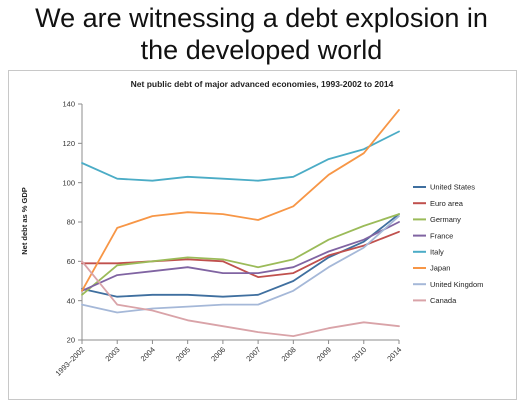  What do you see at coordinates (68, 182) in the screenshot?
I see `y-tick-label: 100` at bounding box center [68, 182].